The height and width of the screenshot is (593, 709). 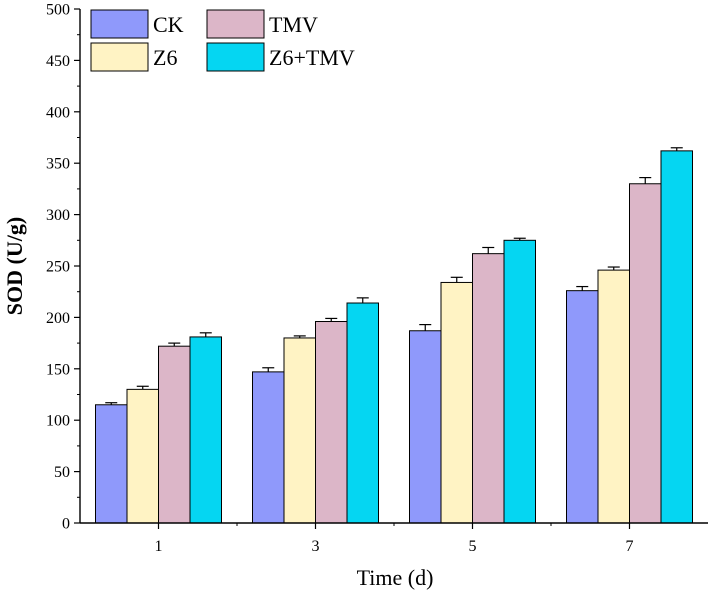 What do you see at coordinates (58, 318) in the screenshot?
I see `y-tick-label-200: 200` at bounding box center [58, 318].